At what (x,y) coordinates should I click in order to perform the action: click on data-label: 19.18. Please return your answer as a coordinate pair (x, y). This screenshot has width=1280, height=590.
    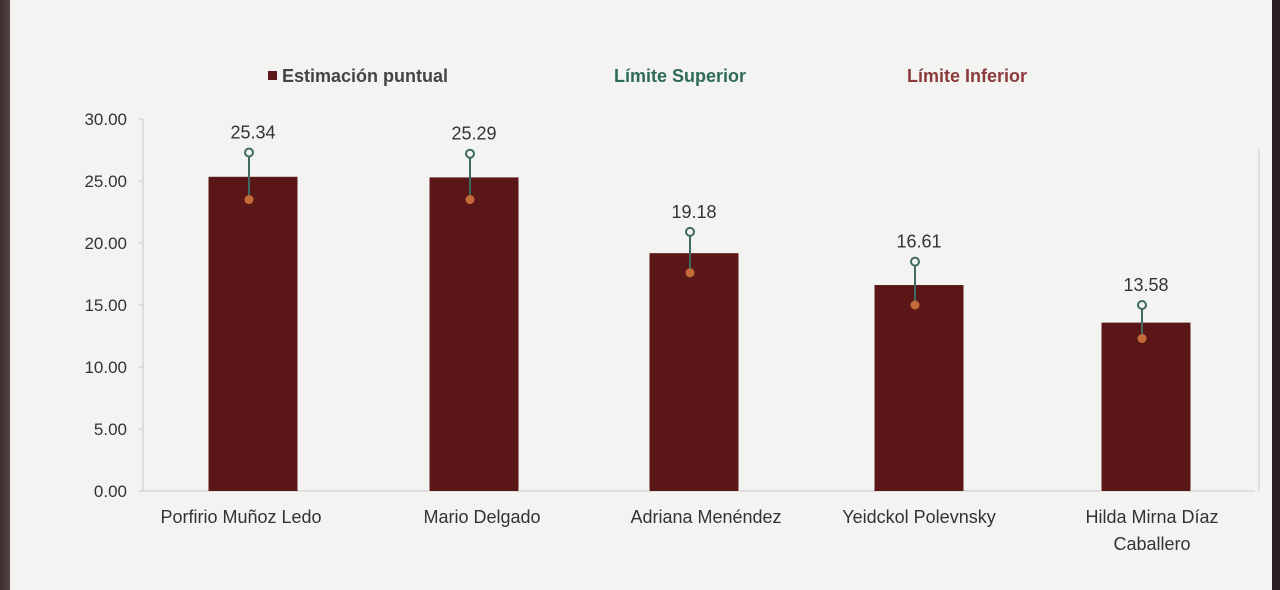
    Looking at the image, I should click on (693, 212).